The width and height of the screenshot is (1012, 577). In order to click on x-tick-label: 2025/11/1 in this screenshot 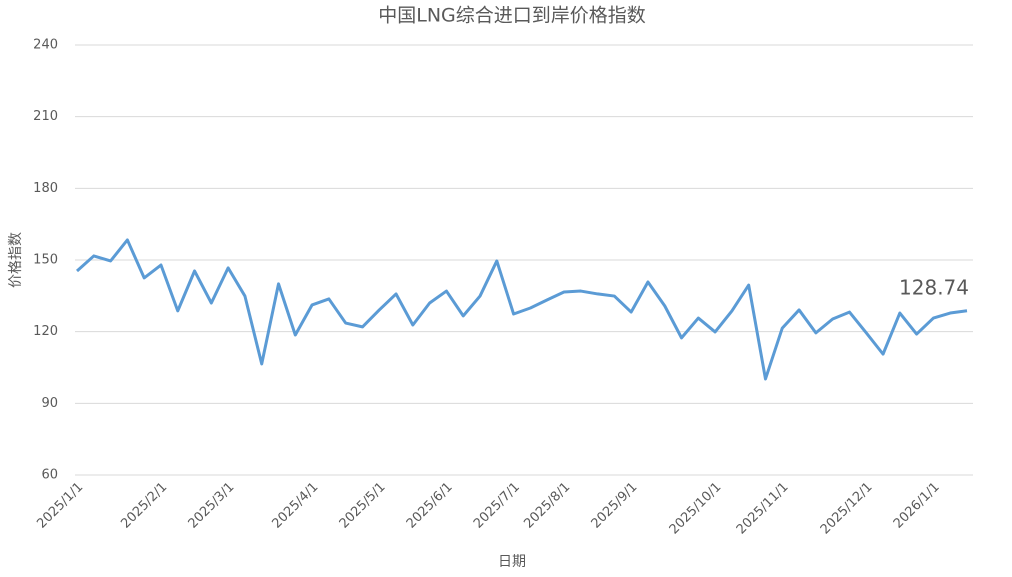, I will do `click(763, 509)`.